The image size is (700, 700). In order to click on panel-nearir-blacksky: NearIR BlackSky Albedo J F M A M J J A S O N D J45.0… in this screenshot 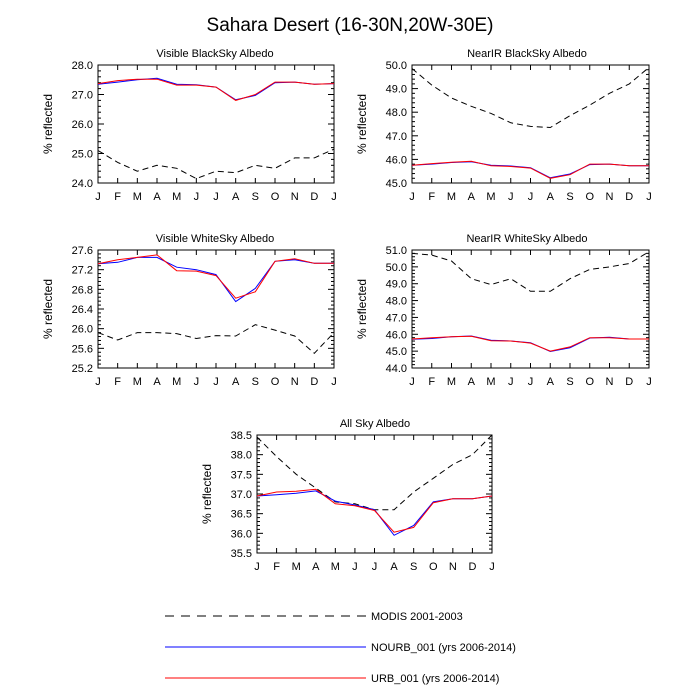, I will do `click(503, 125)`.